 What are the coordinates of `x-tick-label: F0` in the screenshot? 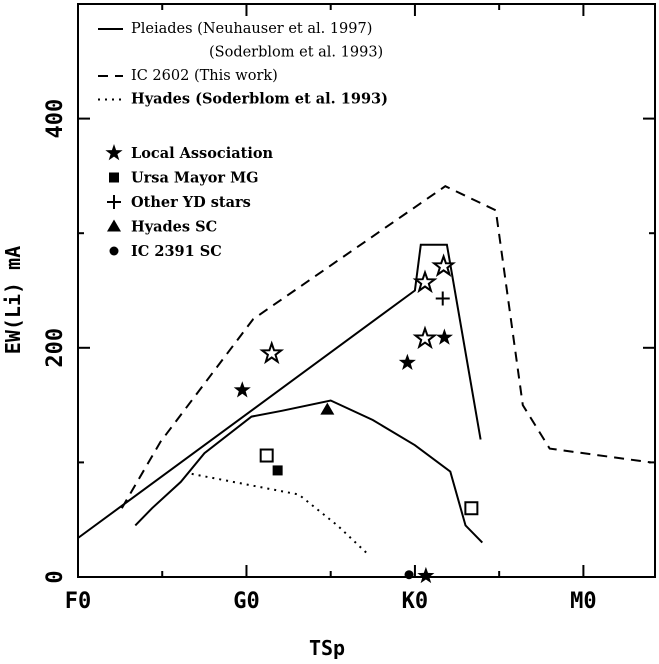 It's located at (78, 601).